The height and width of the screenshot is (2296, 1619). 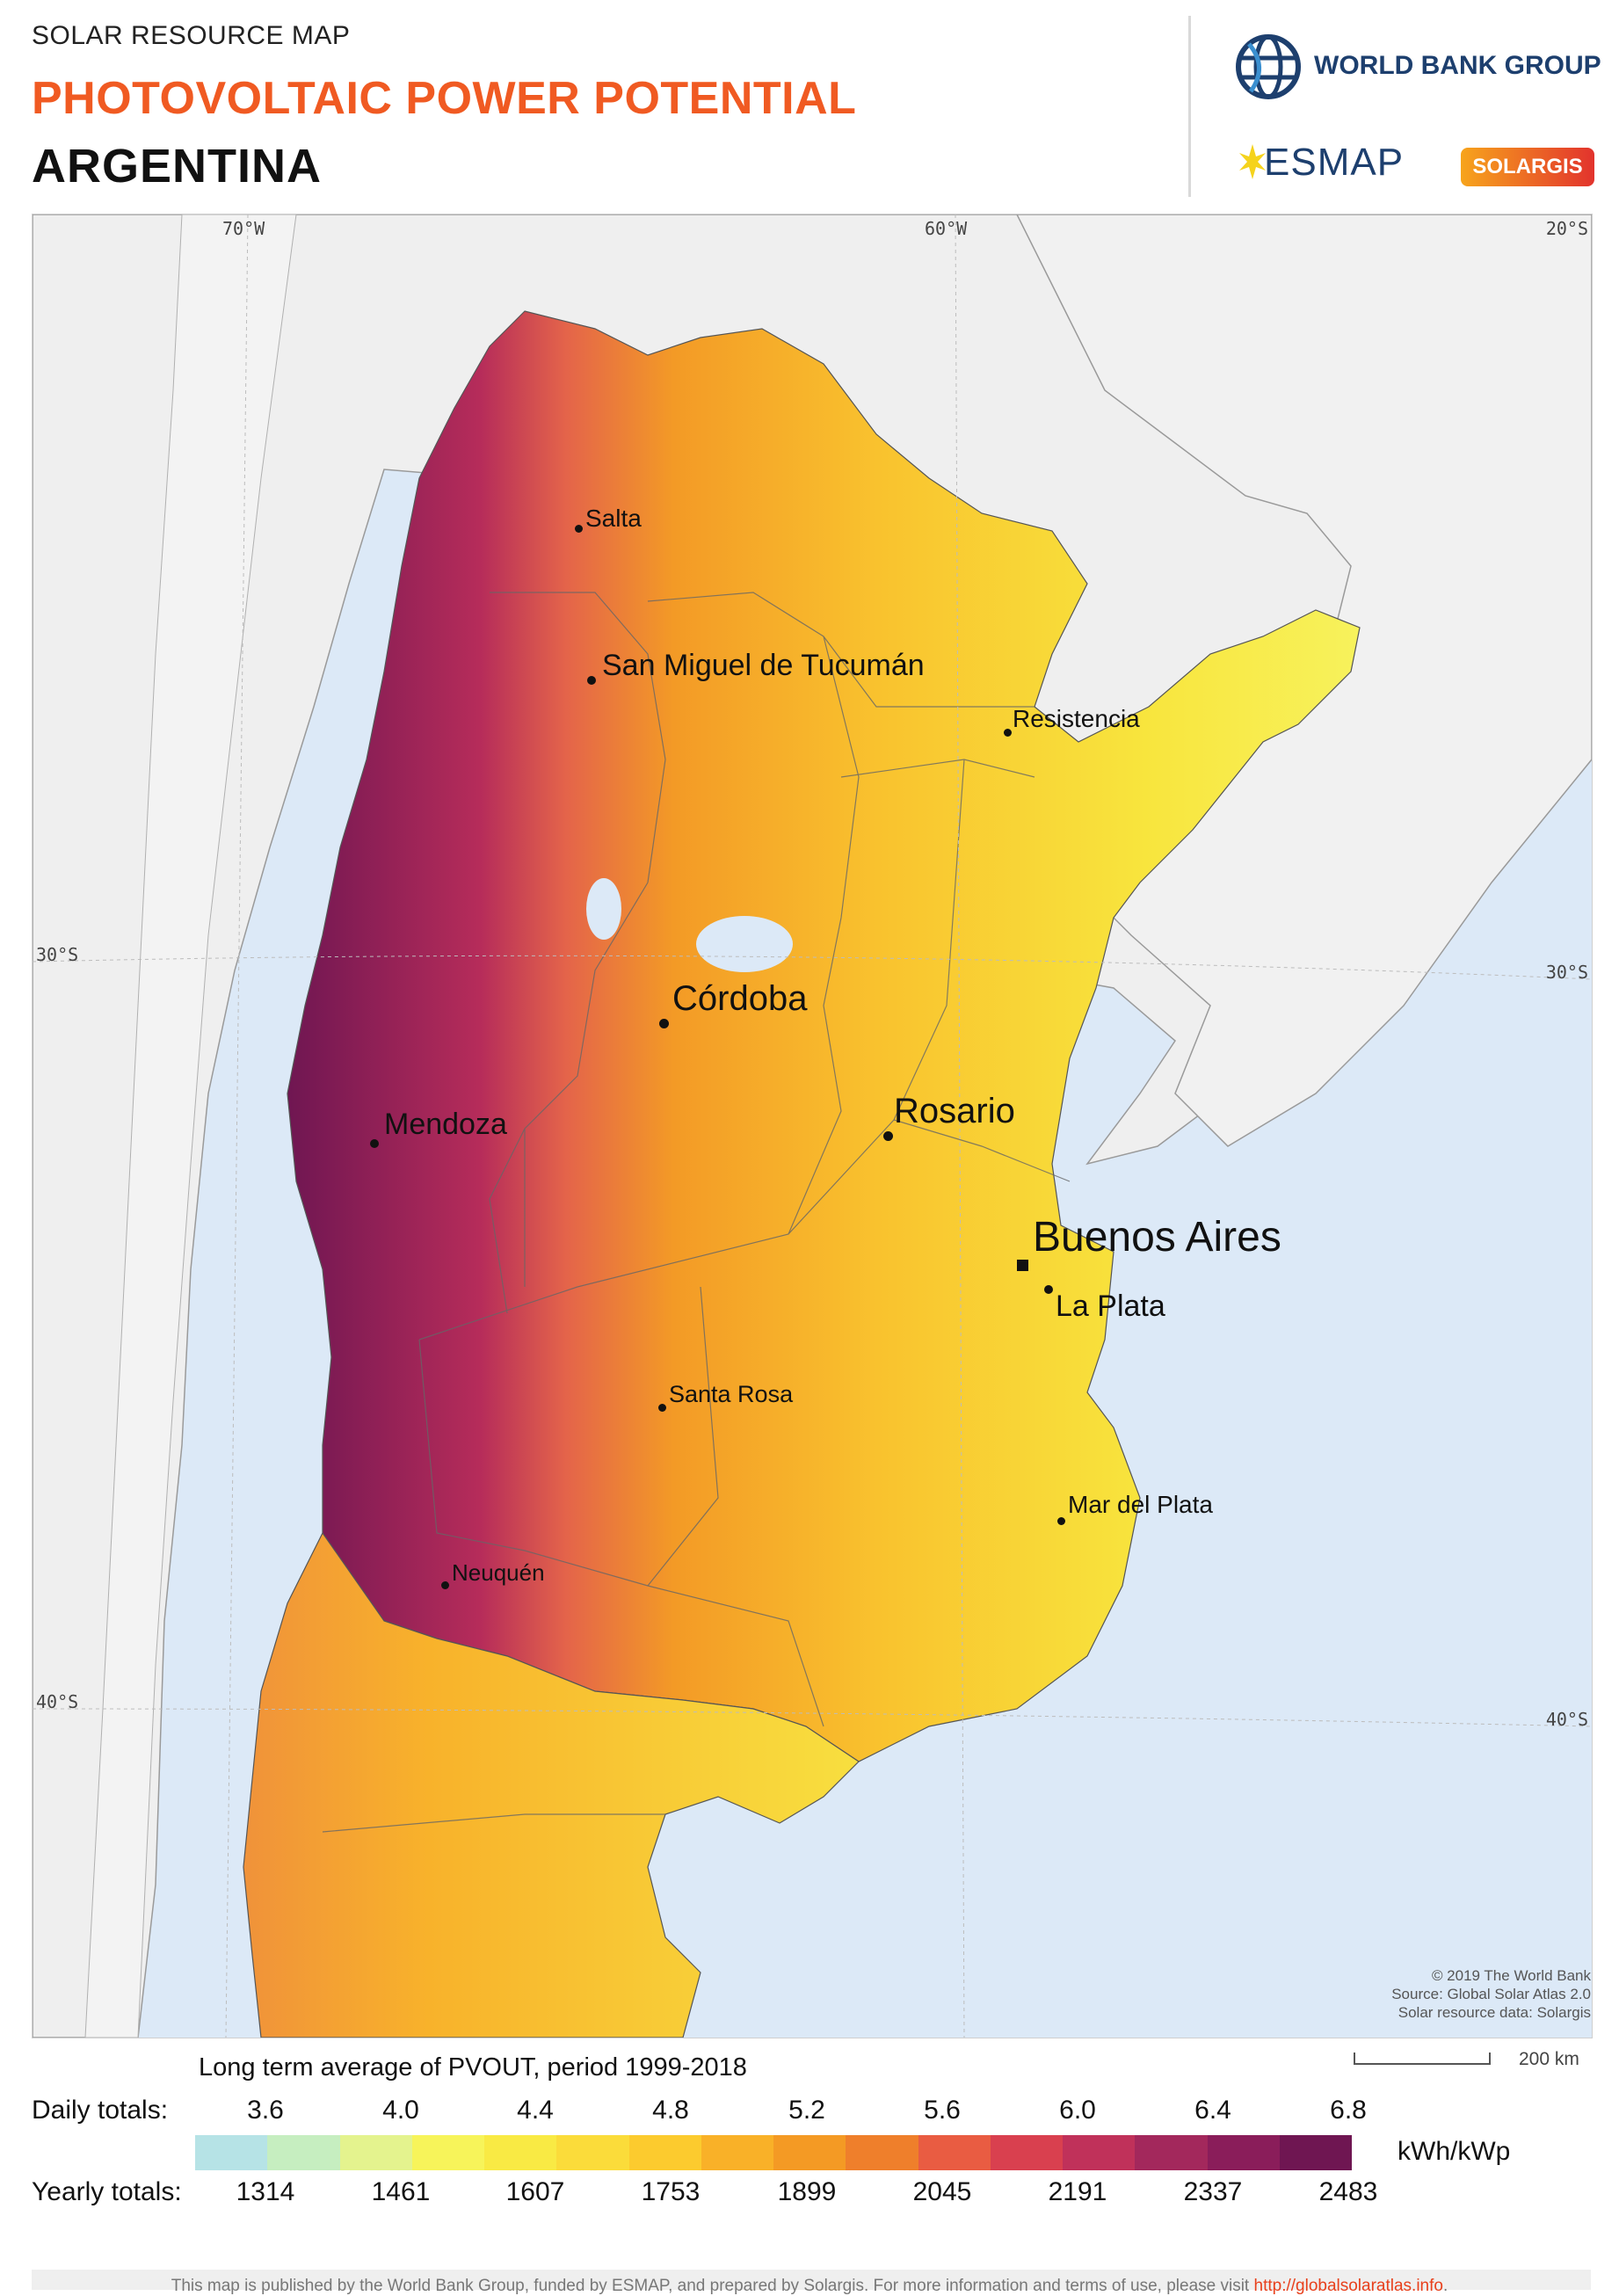 I want to click on daily-tick: 6.8, so click(x=1348, y=2110).